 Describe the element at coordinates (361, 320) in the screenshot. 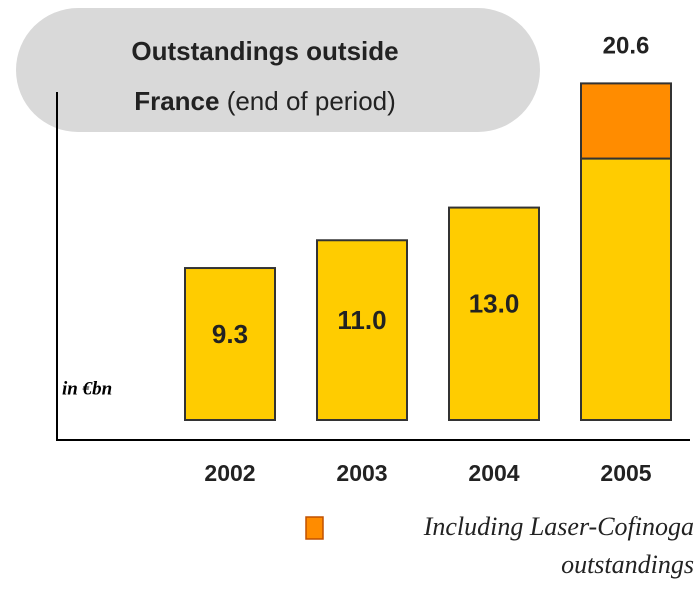

I see `value-label: 11.0` at that location.